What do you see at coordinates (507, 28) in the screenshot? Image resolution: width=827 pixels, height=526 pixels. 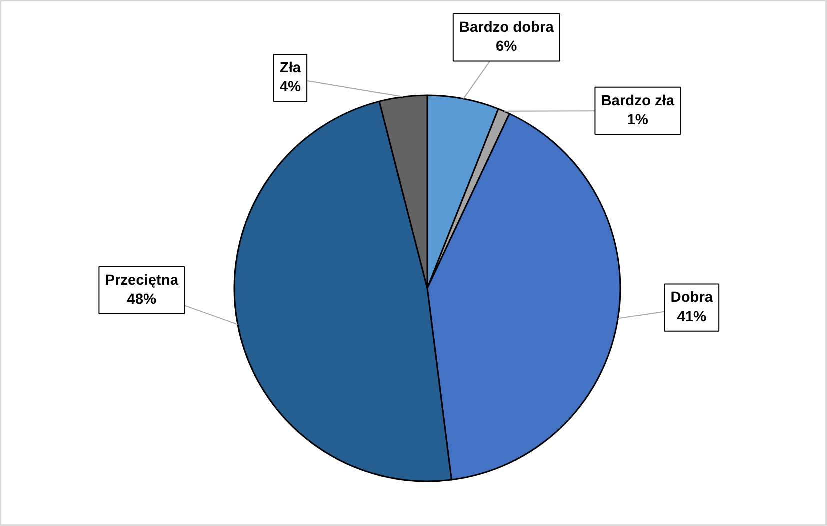 I see `slice-label: Bardzo dobra` at bounding box center [507, 28].